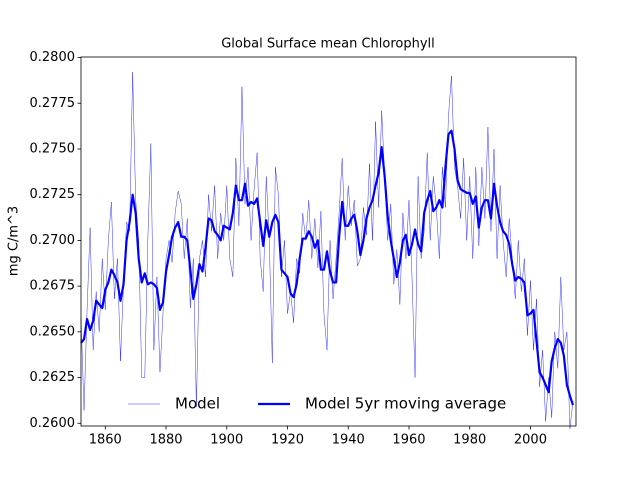 The height and width of the screenshot is (480, 640). I want to click on x-tick-label: 1960, so click(408, 440).